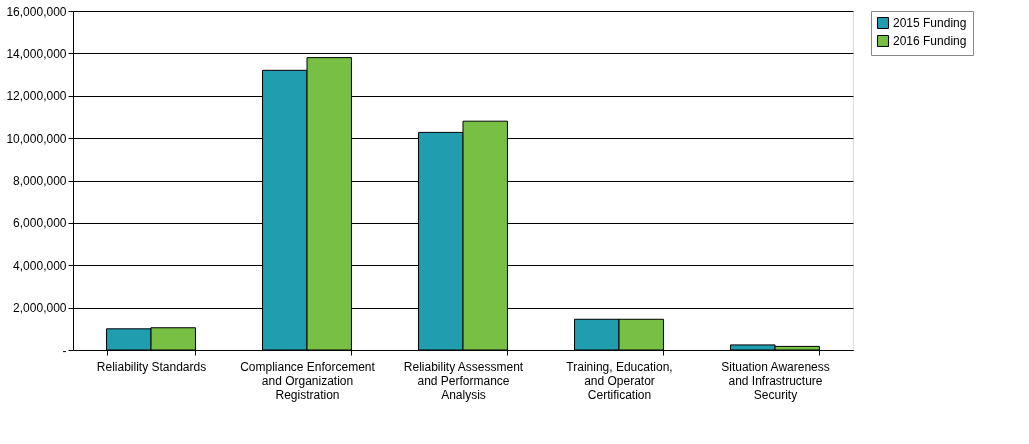 This screenshot has height=444, width=1029. Describe the element at coordinates (308, 380) in the screenshot. I see `x-tick-label: Compliance Enforcement and Organization Registration` at that location.